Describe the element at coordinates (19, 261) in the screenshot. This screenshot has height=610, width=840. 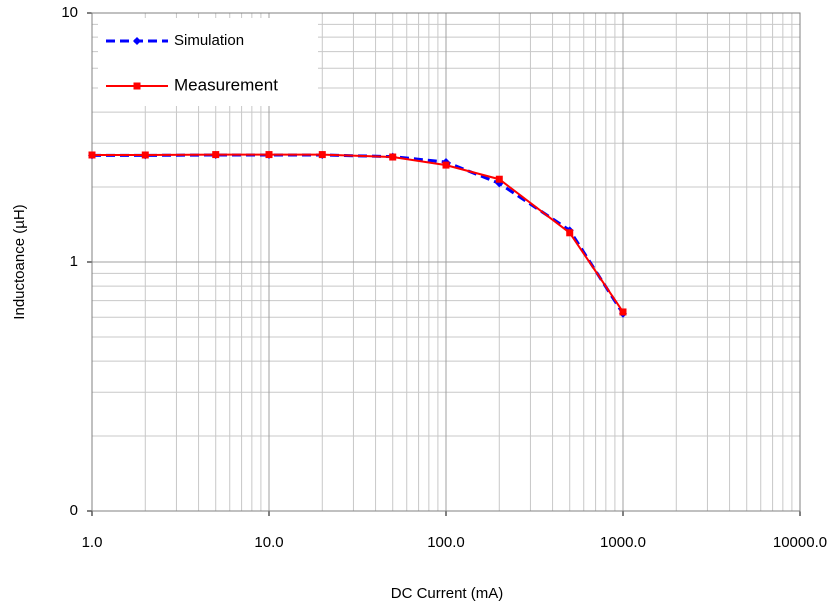
I see `y-axis-label: Inductoance (µH)` at that location.